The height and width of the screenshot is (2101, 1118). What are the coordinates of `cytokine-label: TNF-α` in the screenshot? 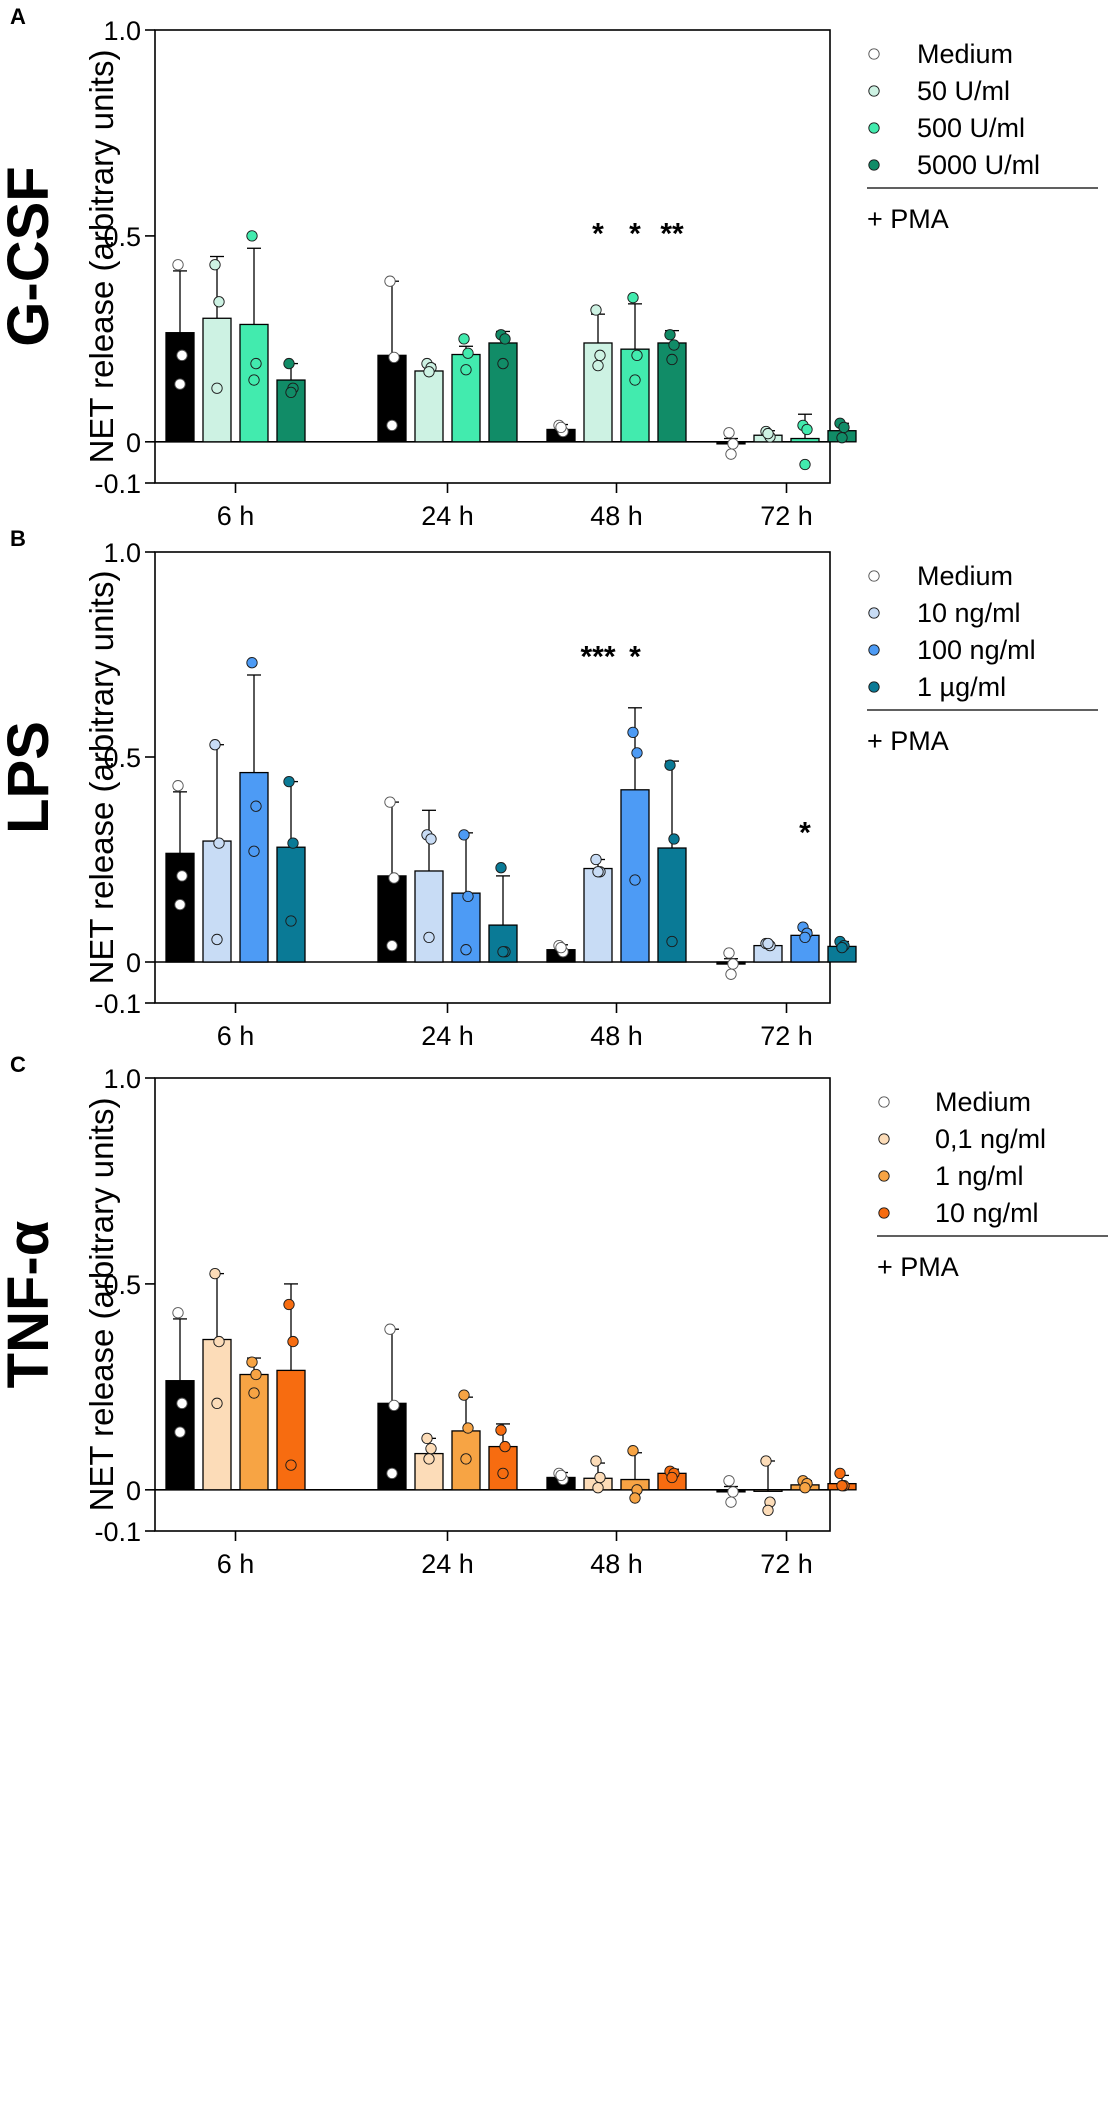 It's located at (30, 1304).